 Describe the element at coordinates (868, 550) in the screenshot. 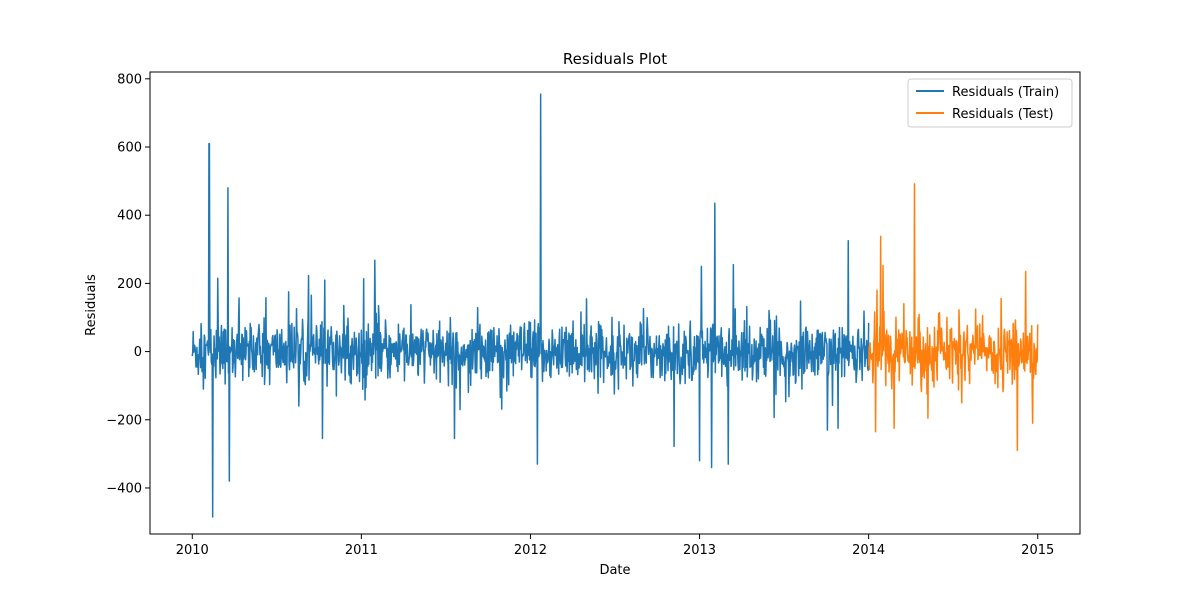

I see `x-tick-label: 2014` at that location.